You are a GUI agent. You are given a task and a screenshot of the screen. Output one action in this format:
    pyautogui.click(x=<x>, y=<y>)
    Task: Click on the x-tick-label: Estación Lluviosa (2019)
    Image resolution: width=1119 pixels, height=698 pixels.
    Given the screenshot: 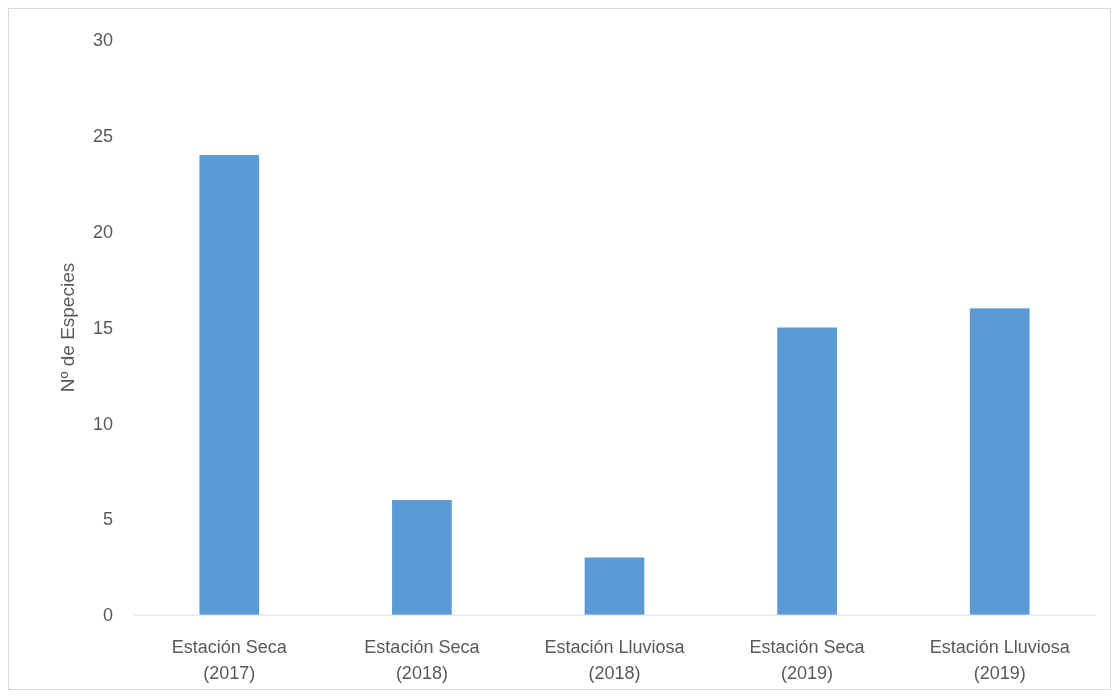 What is the action you would take?
    pyautogui.click(x=1000, y=660)
    